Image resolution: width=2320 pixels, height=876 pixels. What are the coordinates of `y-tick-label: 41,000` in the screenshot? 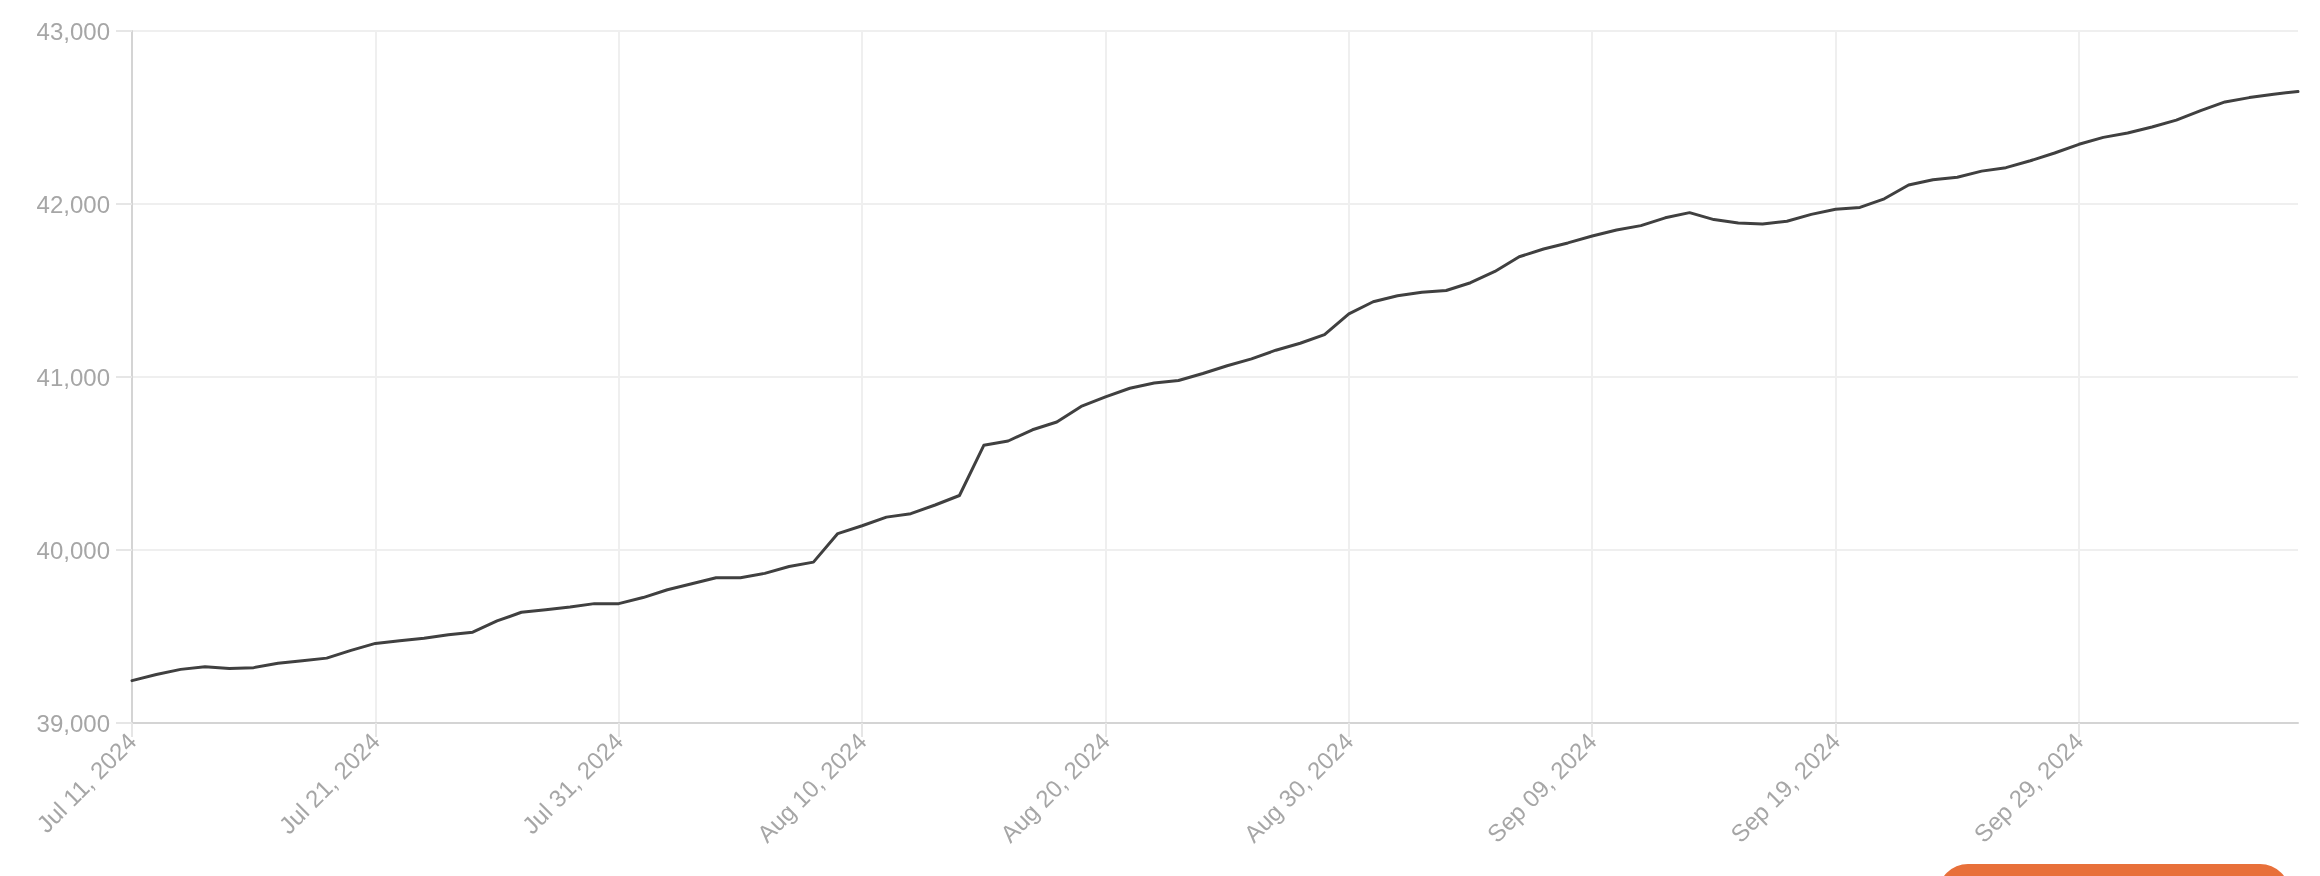 It's located at (73, 377).